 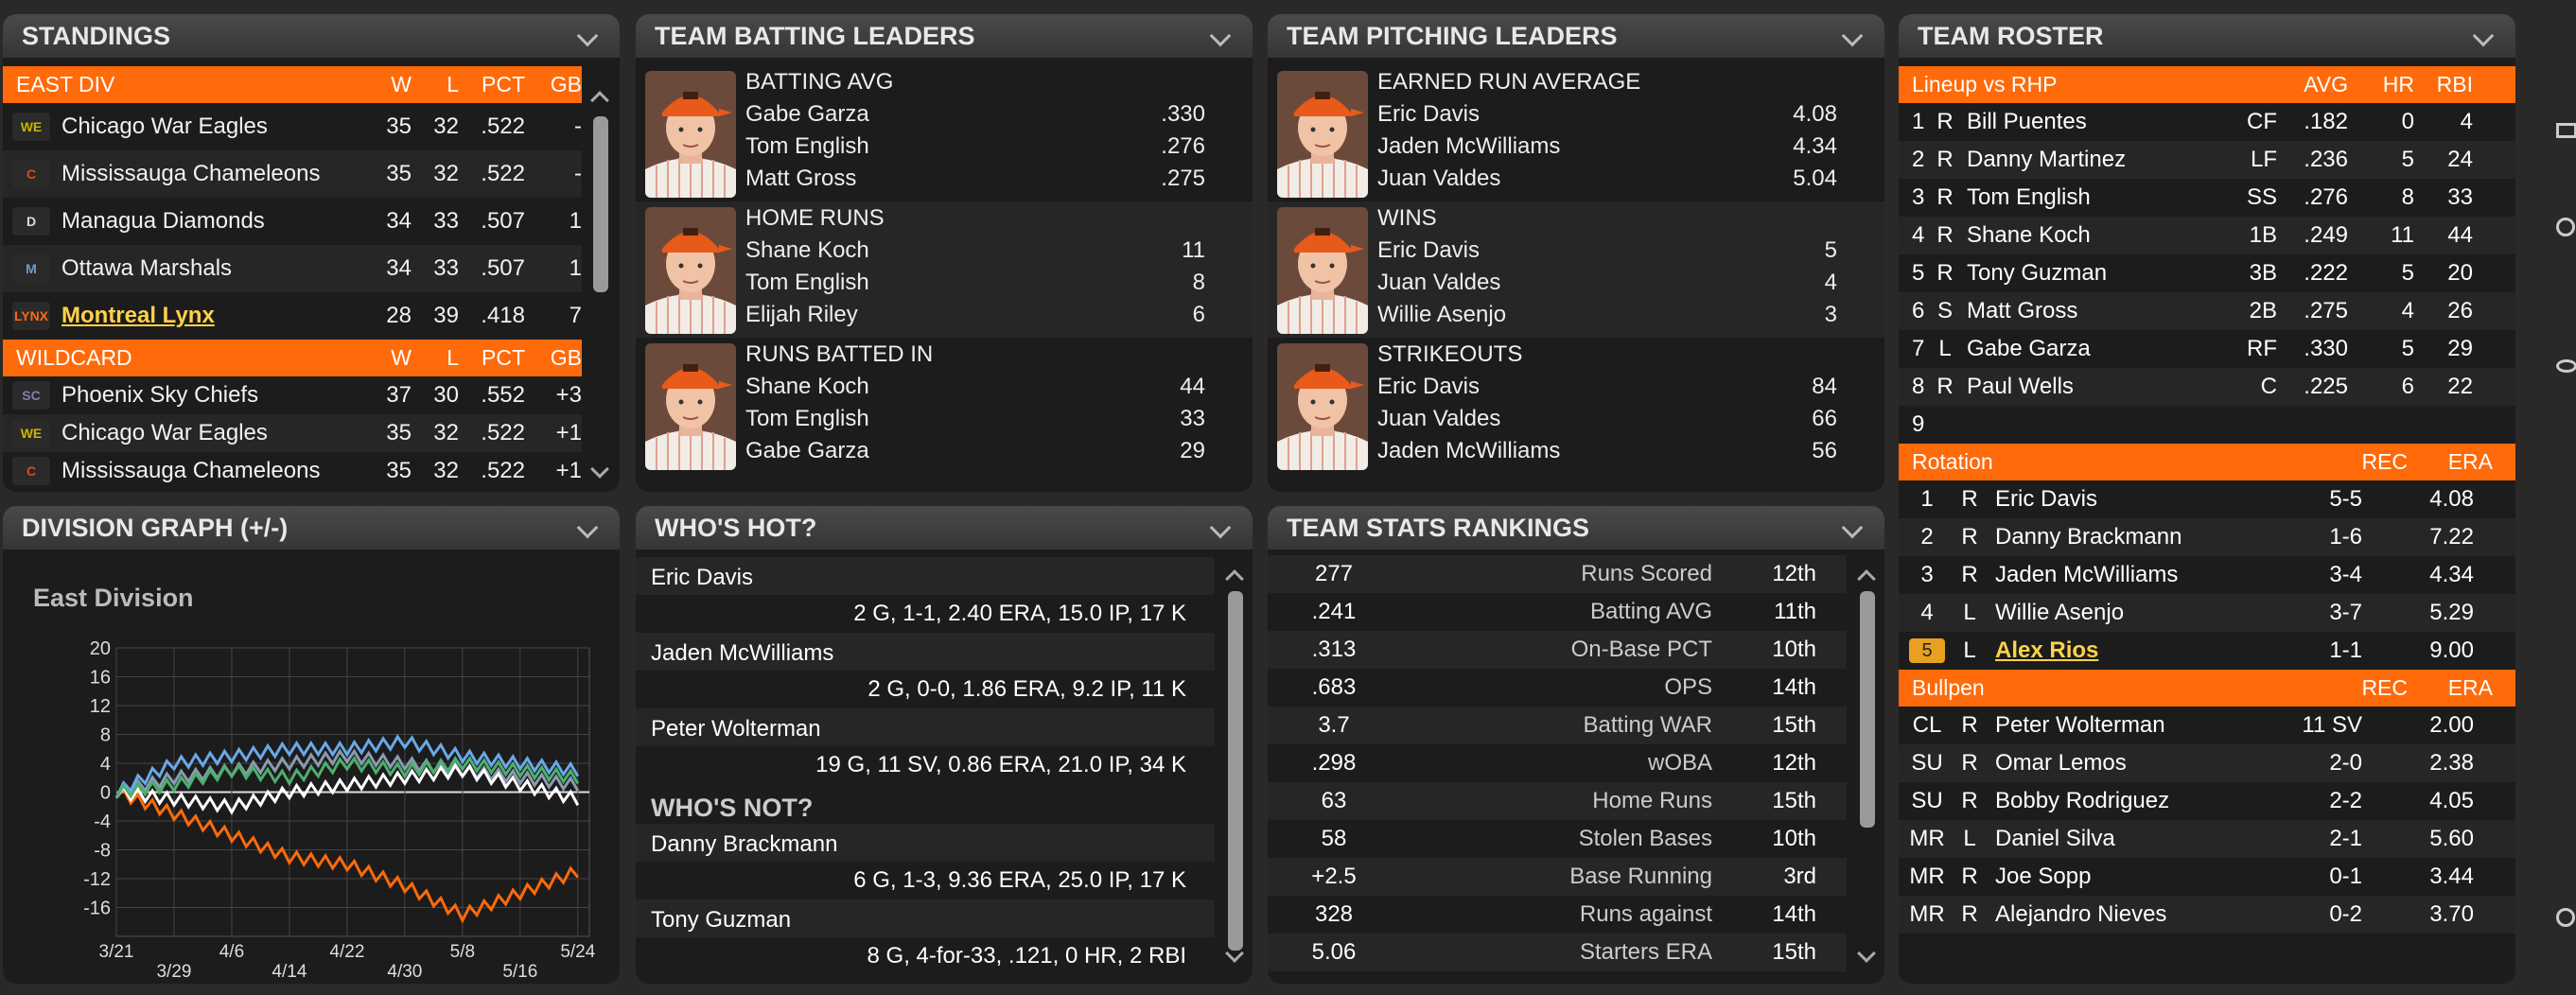 What do you see at coordinates (2047, 650) in the screenshot?
I see `player-link: Alex Rios` at bounding box center [2047, 650].